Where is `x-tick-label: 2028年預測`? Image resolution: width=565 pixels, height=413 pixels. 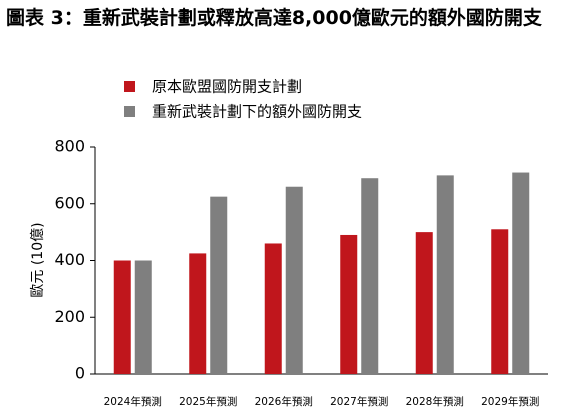
x-tick-label: 2028年預測 is located at coordinates (435, 401).